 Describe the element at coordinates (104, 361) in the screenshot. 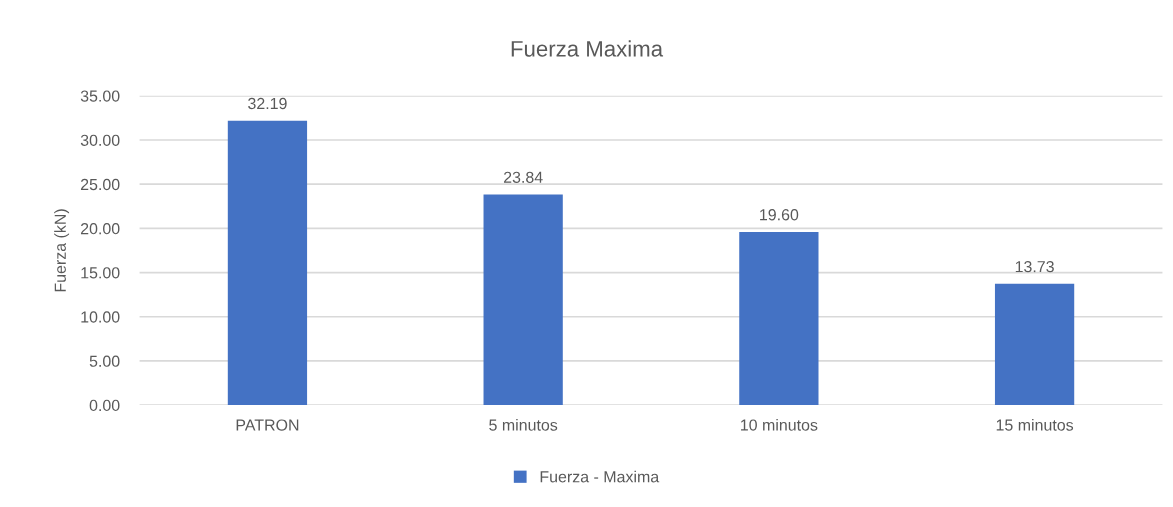

I see `y-tick-label: 5.00` at that location.